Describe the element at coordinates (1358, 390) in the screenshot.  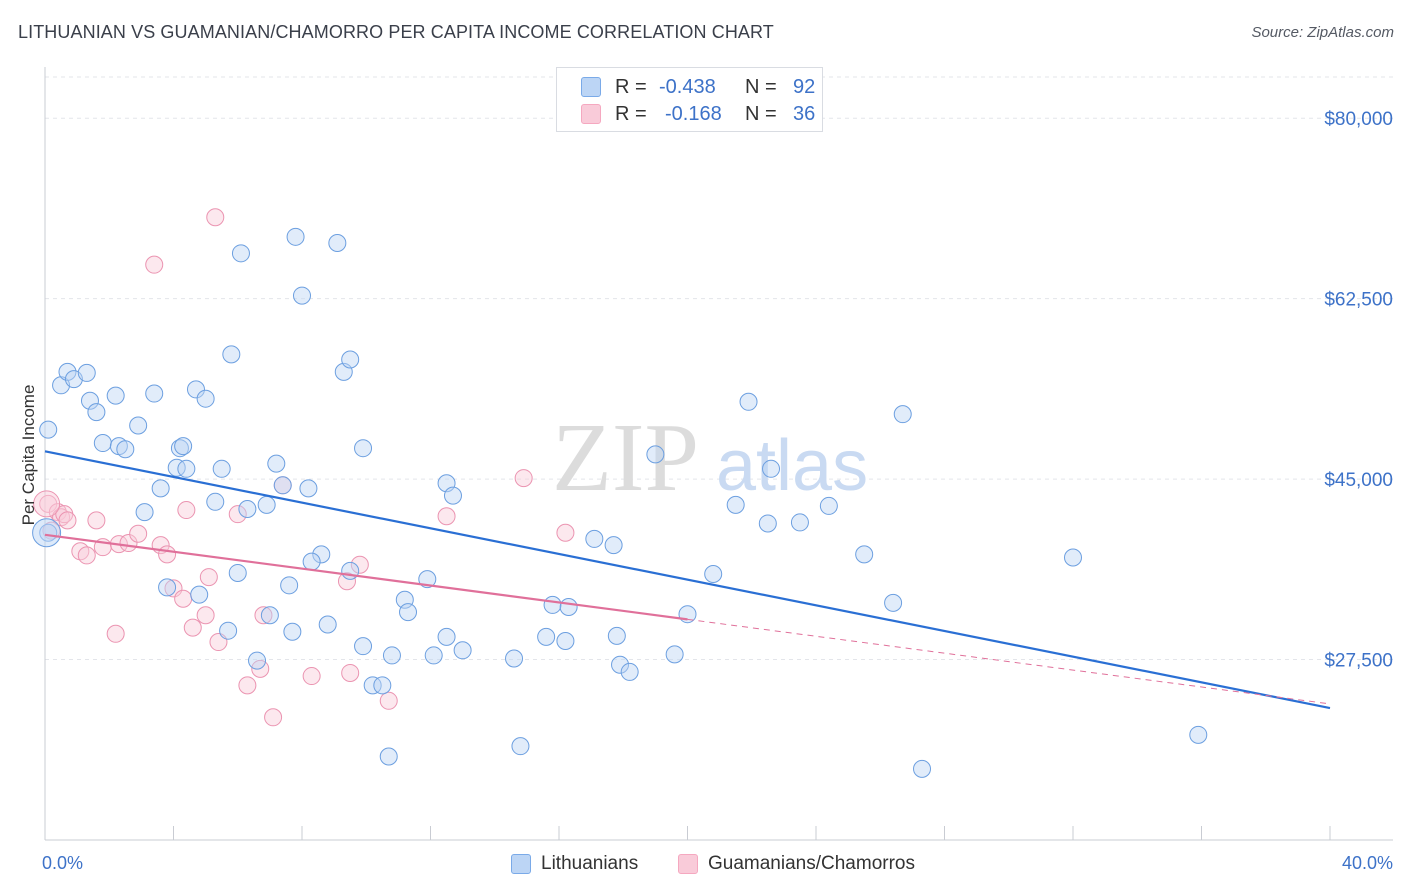
I see `y-tick-labels: $27,500 $45,000 $62,500 $80,000` at that location.